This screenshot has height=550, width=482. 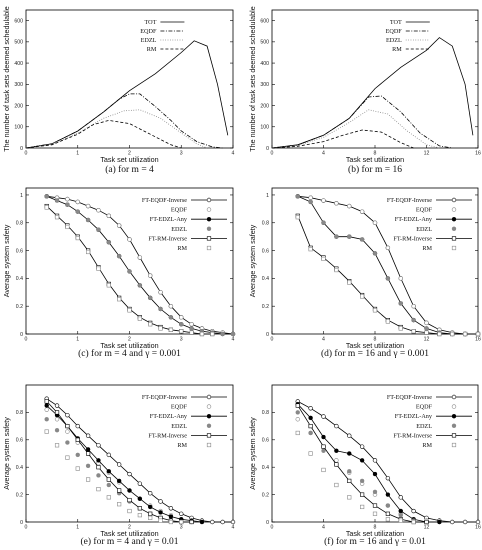 What do you see at coordinates (375, 541) in the screenshot?
I see `panel-caption: (f) for m = 16 and γ = 0.01` at bounding box center [375, 541].